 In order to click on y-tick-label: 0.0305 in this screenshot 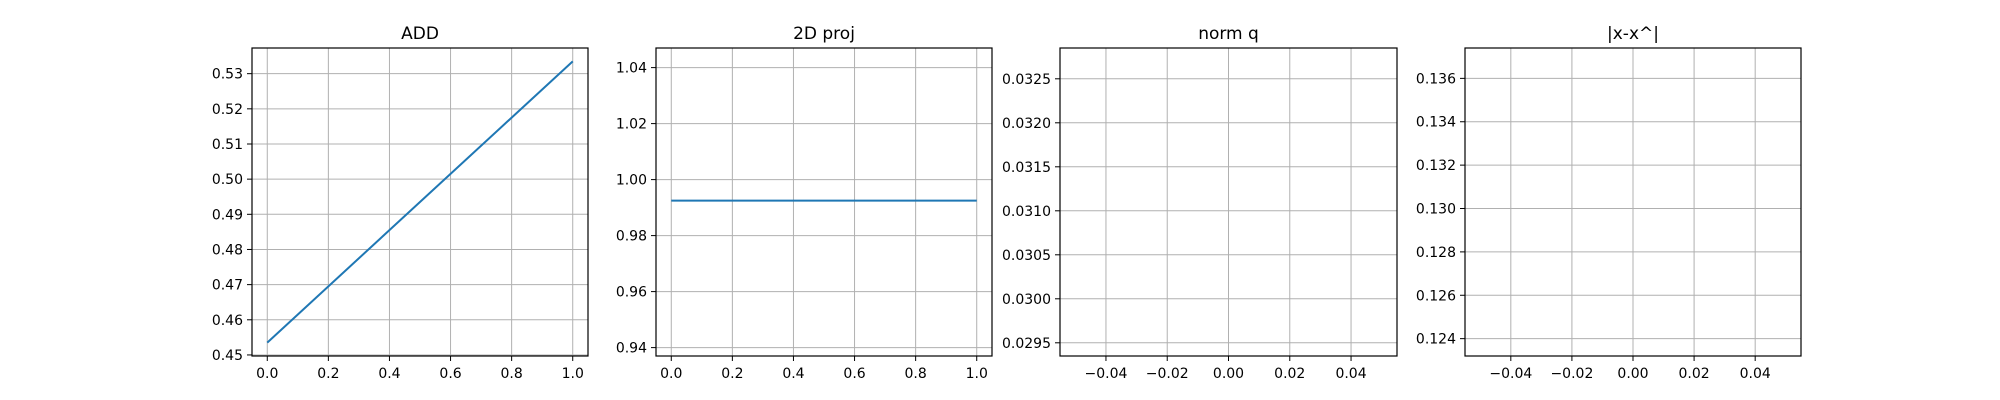, I will do `click(1026, 256)`.